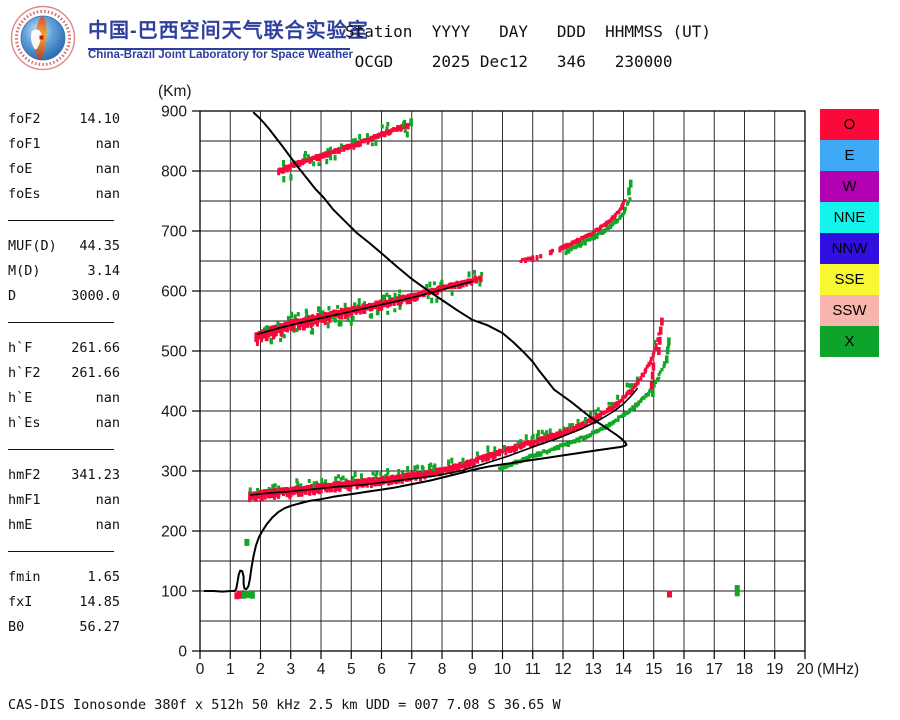 This screenshot has width=900, height=720. What do you see at coordinates (260, 669) in the screenshot?
I see `x-tick-label: 2` at bounding box center [260, 669].